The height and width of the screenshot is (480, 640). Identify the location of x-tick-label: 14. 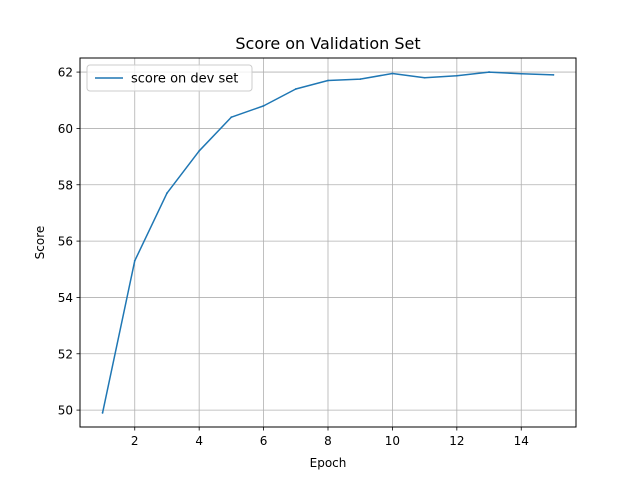
(521, 441).